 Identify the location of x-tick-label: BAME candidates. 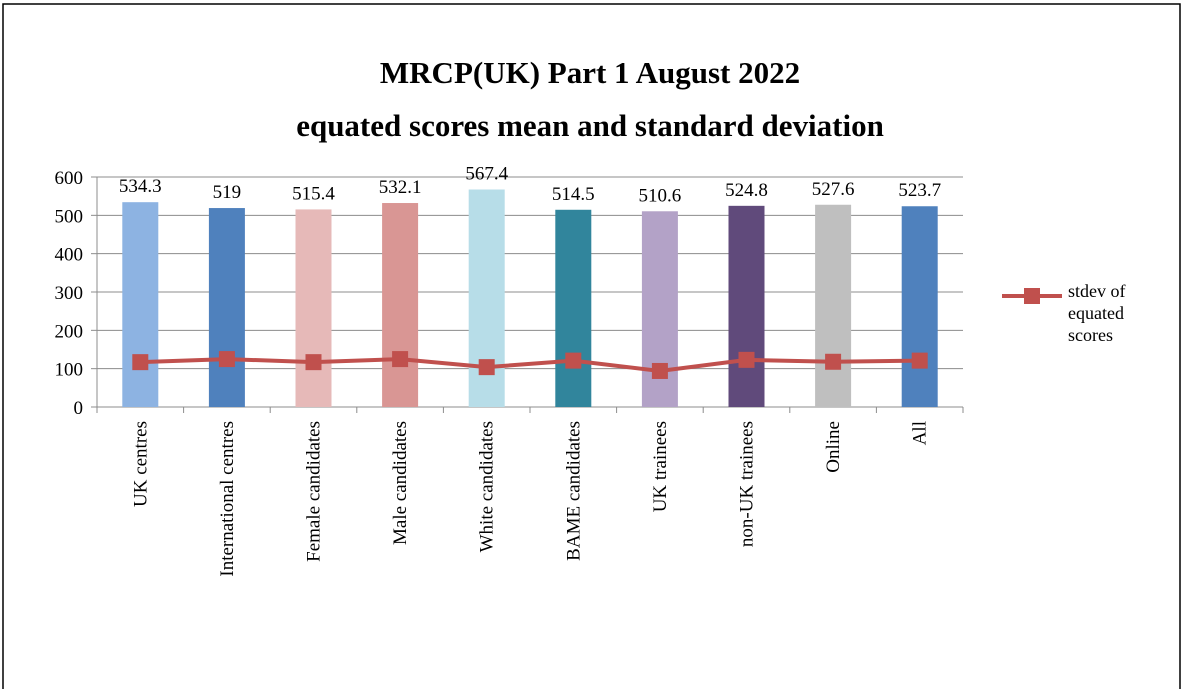
(573, 491).